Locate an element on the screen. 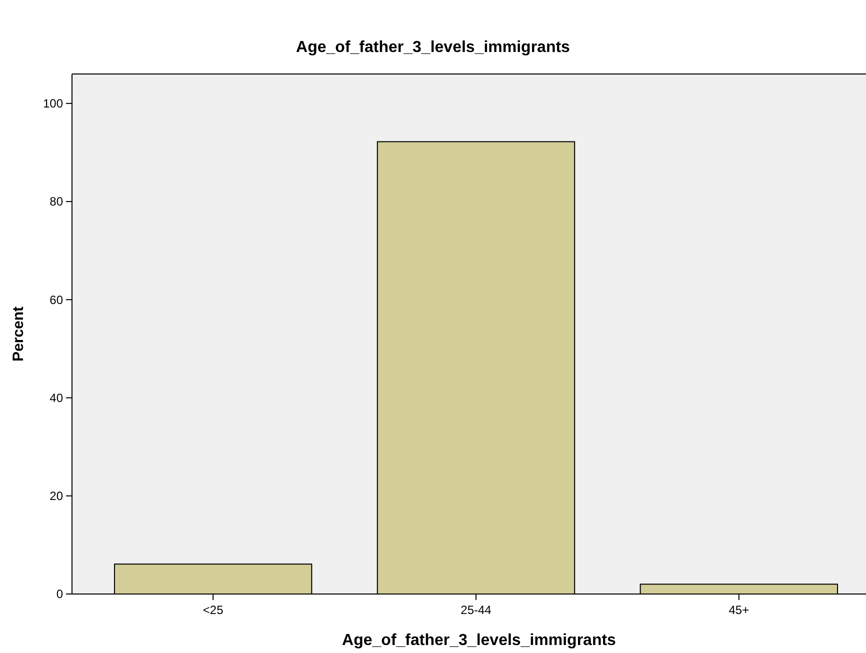 The image size is (866, 653). y-tick-label: 80 is located at coordinates (57, 201).